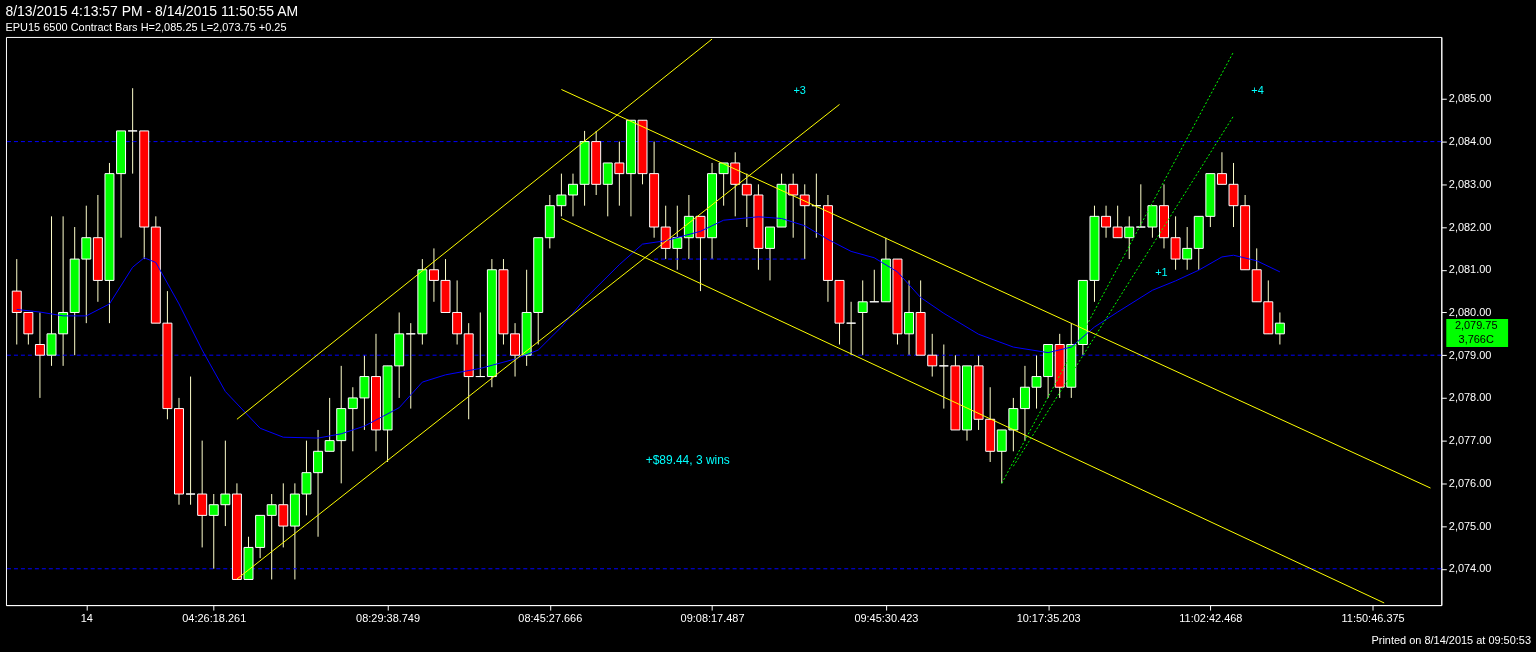 The width and height of the screenshot is (1536, 670). Describe the element at coordinates (388, 617) in the screenshot. I see `x-tick-label: 08:29:38.749` at that location.